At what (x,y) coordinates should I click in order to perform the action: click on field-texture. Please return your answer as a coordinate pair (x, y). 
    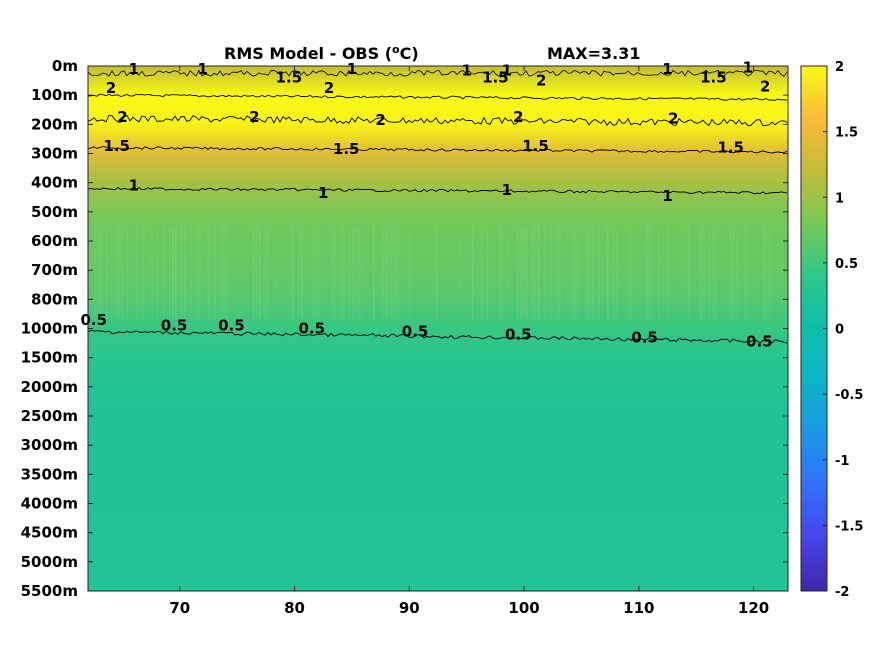
    Looking at the image, I should click on (438, 273).